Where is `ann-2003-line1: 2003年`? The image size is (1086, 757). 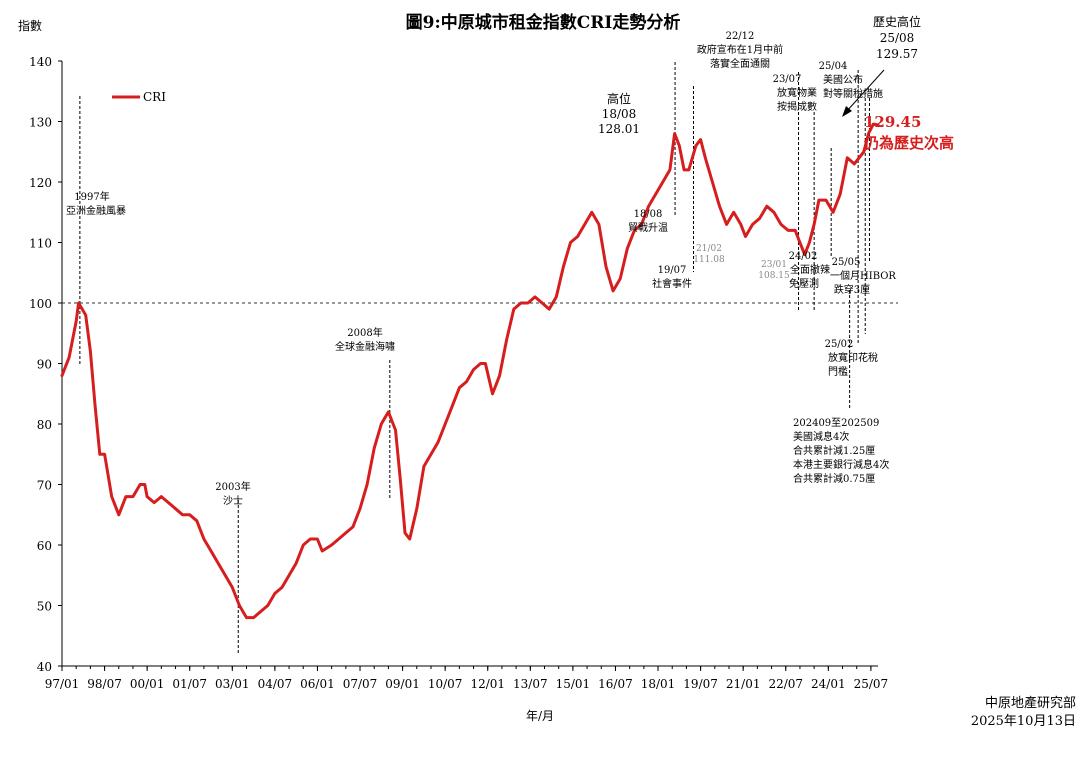
ann-2003-line1: 2003年 is located at coordinates (232, 486).